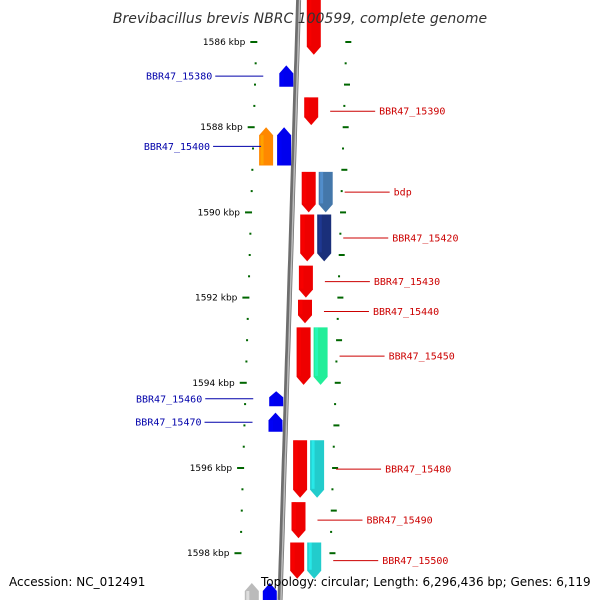 The height and width of the screenshot is (600, 600). What do you see at coordinates (77, 582) in the screenshot?
I see `accession-text: Accession: NC_012491` at bounding box center [77, 582].